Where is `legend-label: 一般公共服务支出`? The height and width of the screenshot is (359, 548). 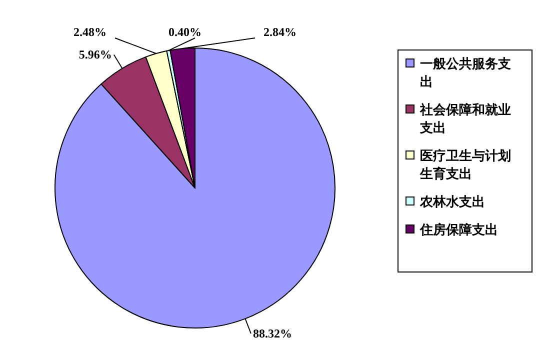 legend-label: 一般公共服务支出 is located at coordinates (465, 72).